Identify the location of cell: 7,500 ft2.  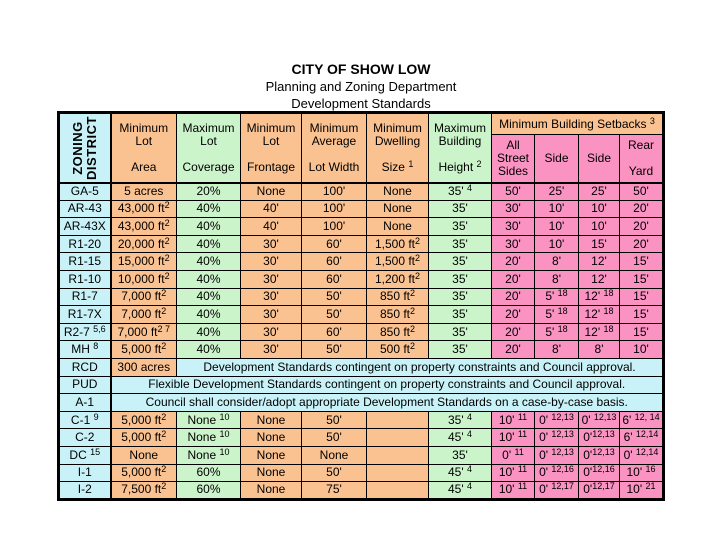
(143, 490).